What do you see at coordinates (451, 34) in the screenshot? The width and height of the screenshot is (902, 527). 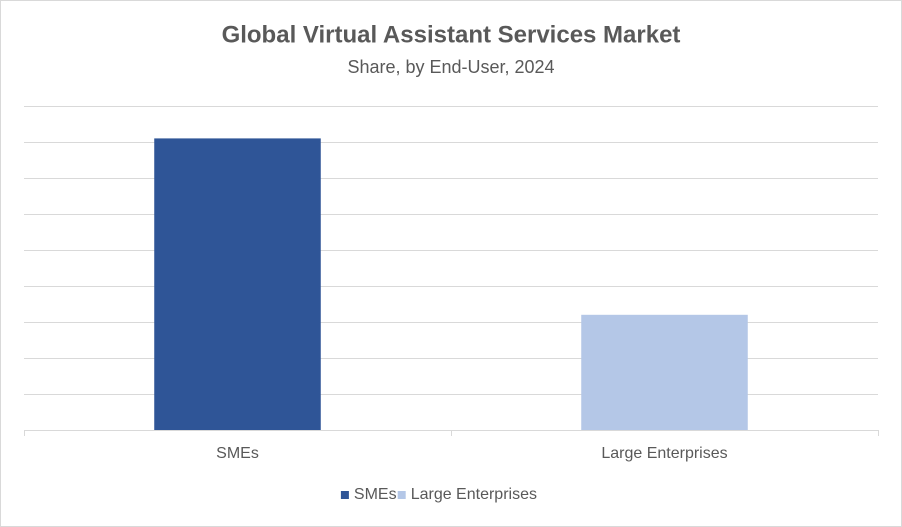 I see `chart-title: Global Virtual Assistant Services Market` at bounding box center [451, 34].